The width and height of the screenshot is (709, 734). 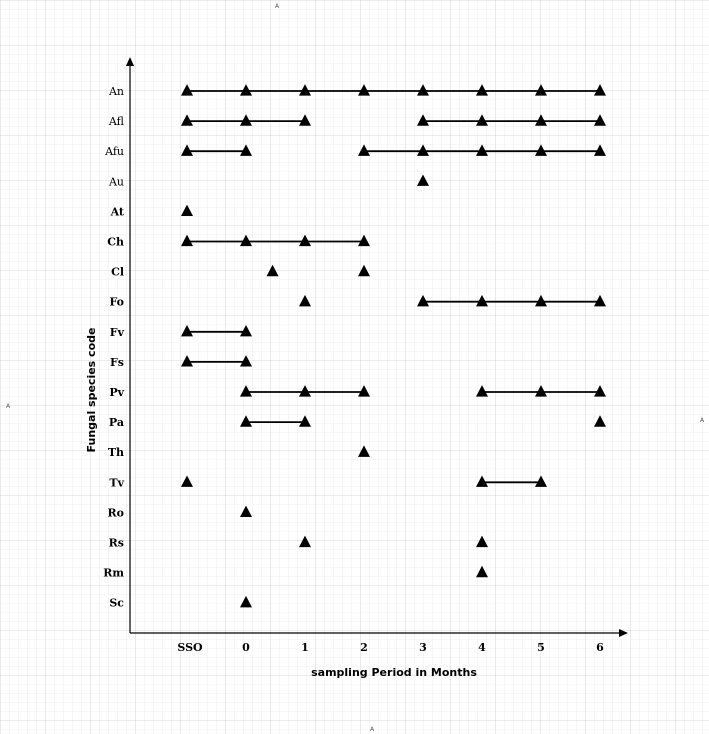 I want to click on y-tick-label-ro: Ro, so click(x=116, y=512).